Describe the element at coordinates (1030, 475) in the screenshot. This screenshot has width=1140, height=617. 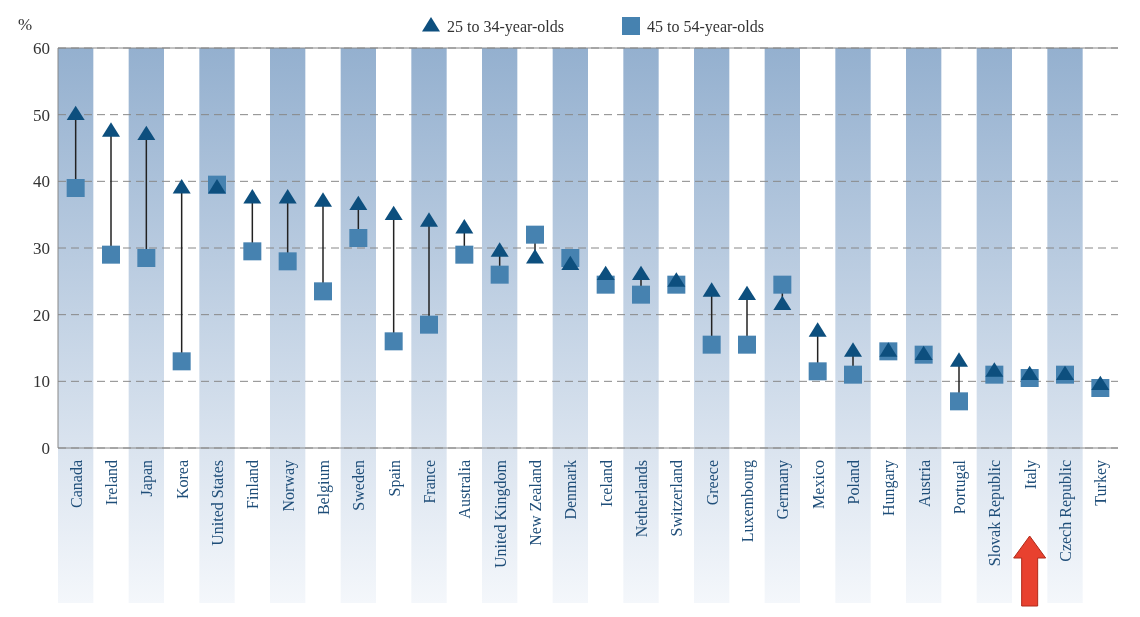
I see `x-tick-label: Italy` at that location.